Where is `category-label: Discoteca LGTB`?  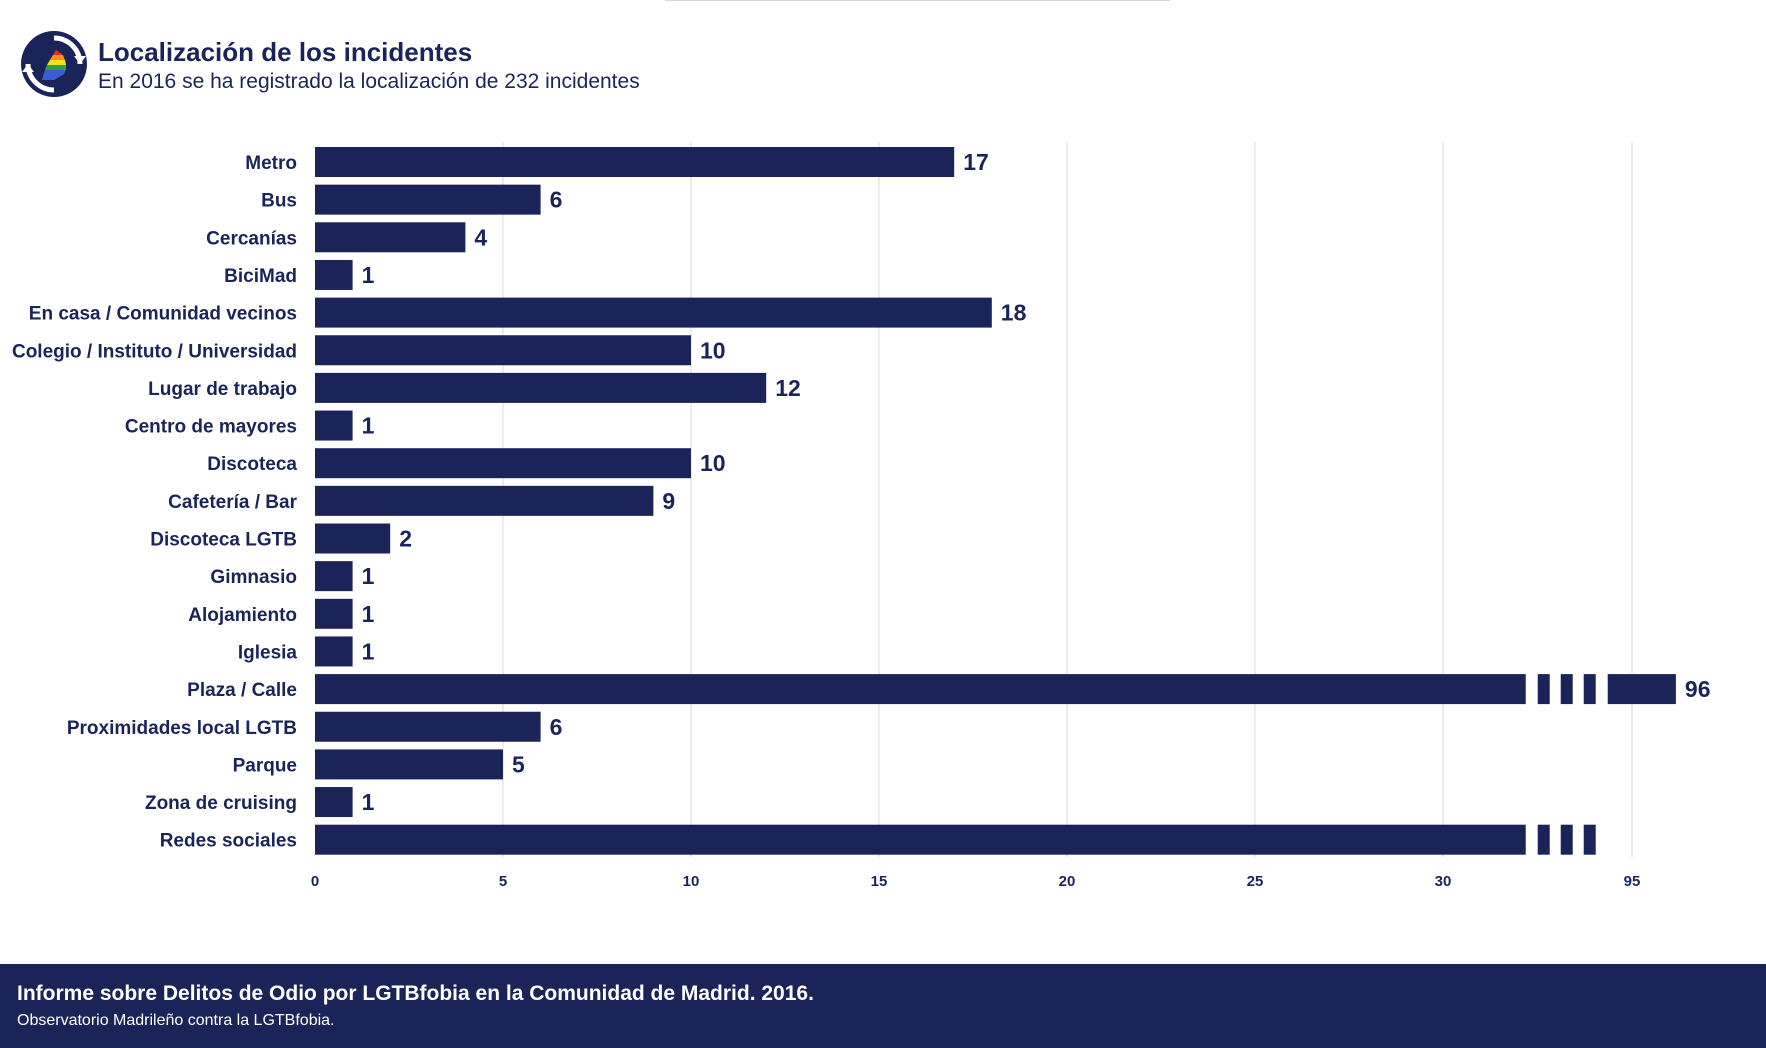 category-label: Discoteca LGTB is located at coordinates (223, 540).